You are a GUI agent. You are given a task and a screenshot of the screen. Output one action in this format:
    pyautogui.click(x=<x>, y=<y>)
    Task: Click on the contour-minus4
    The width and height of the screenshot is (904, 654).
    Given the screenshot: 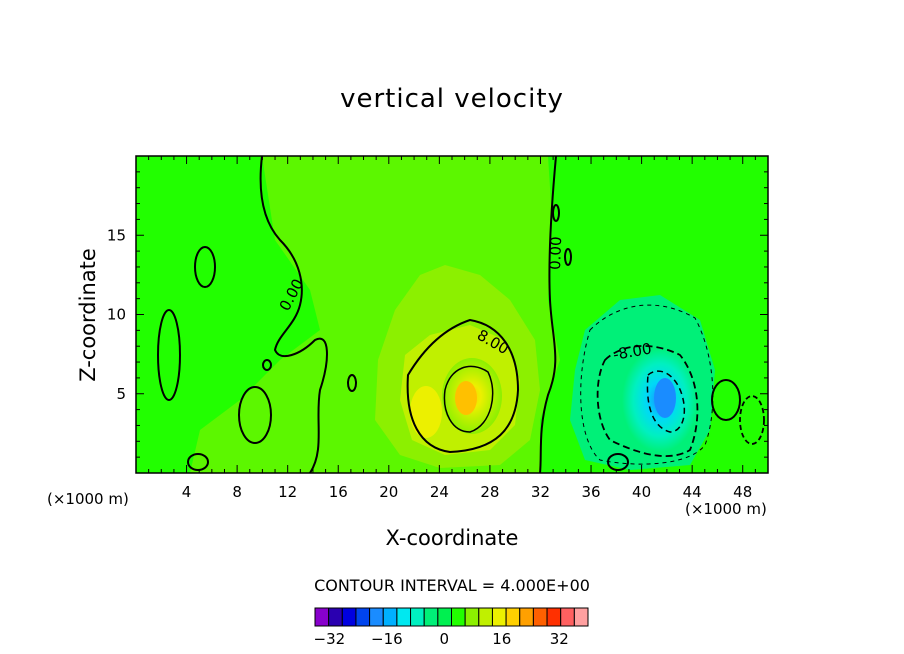 What is the action you would take?
    pyautogui.click(x=647, y=384)
    